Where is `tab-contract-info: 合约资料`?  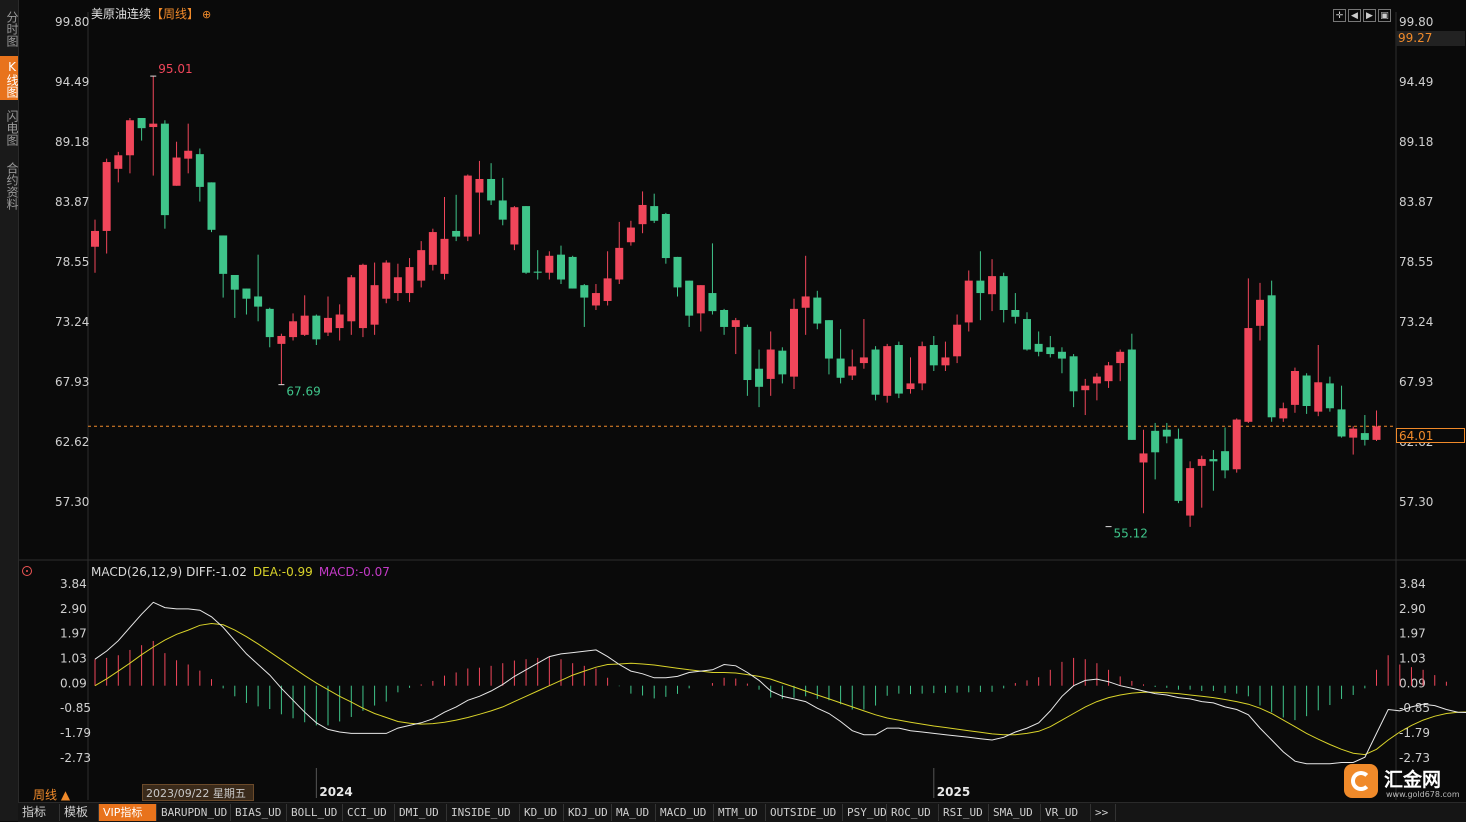
tab-contract-info: 合约资料 is located at coordinates (12, 186).